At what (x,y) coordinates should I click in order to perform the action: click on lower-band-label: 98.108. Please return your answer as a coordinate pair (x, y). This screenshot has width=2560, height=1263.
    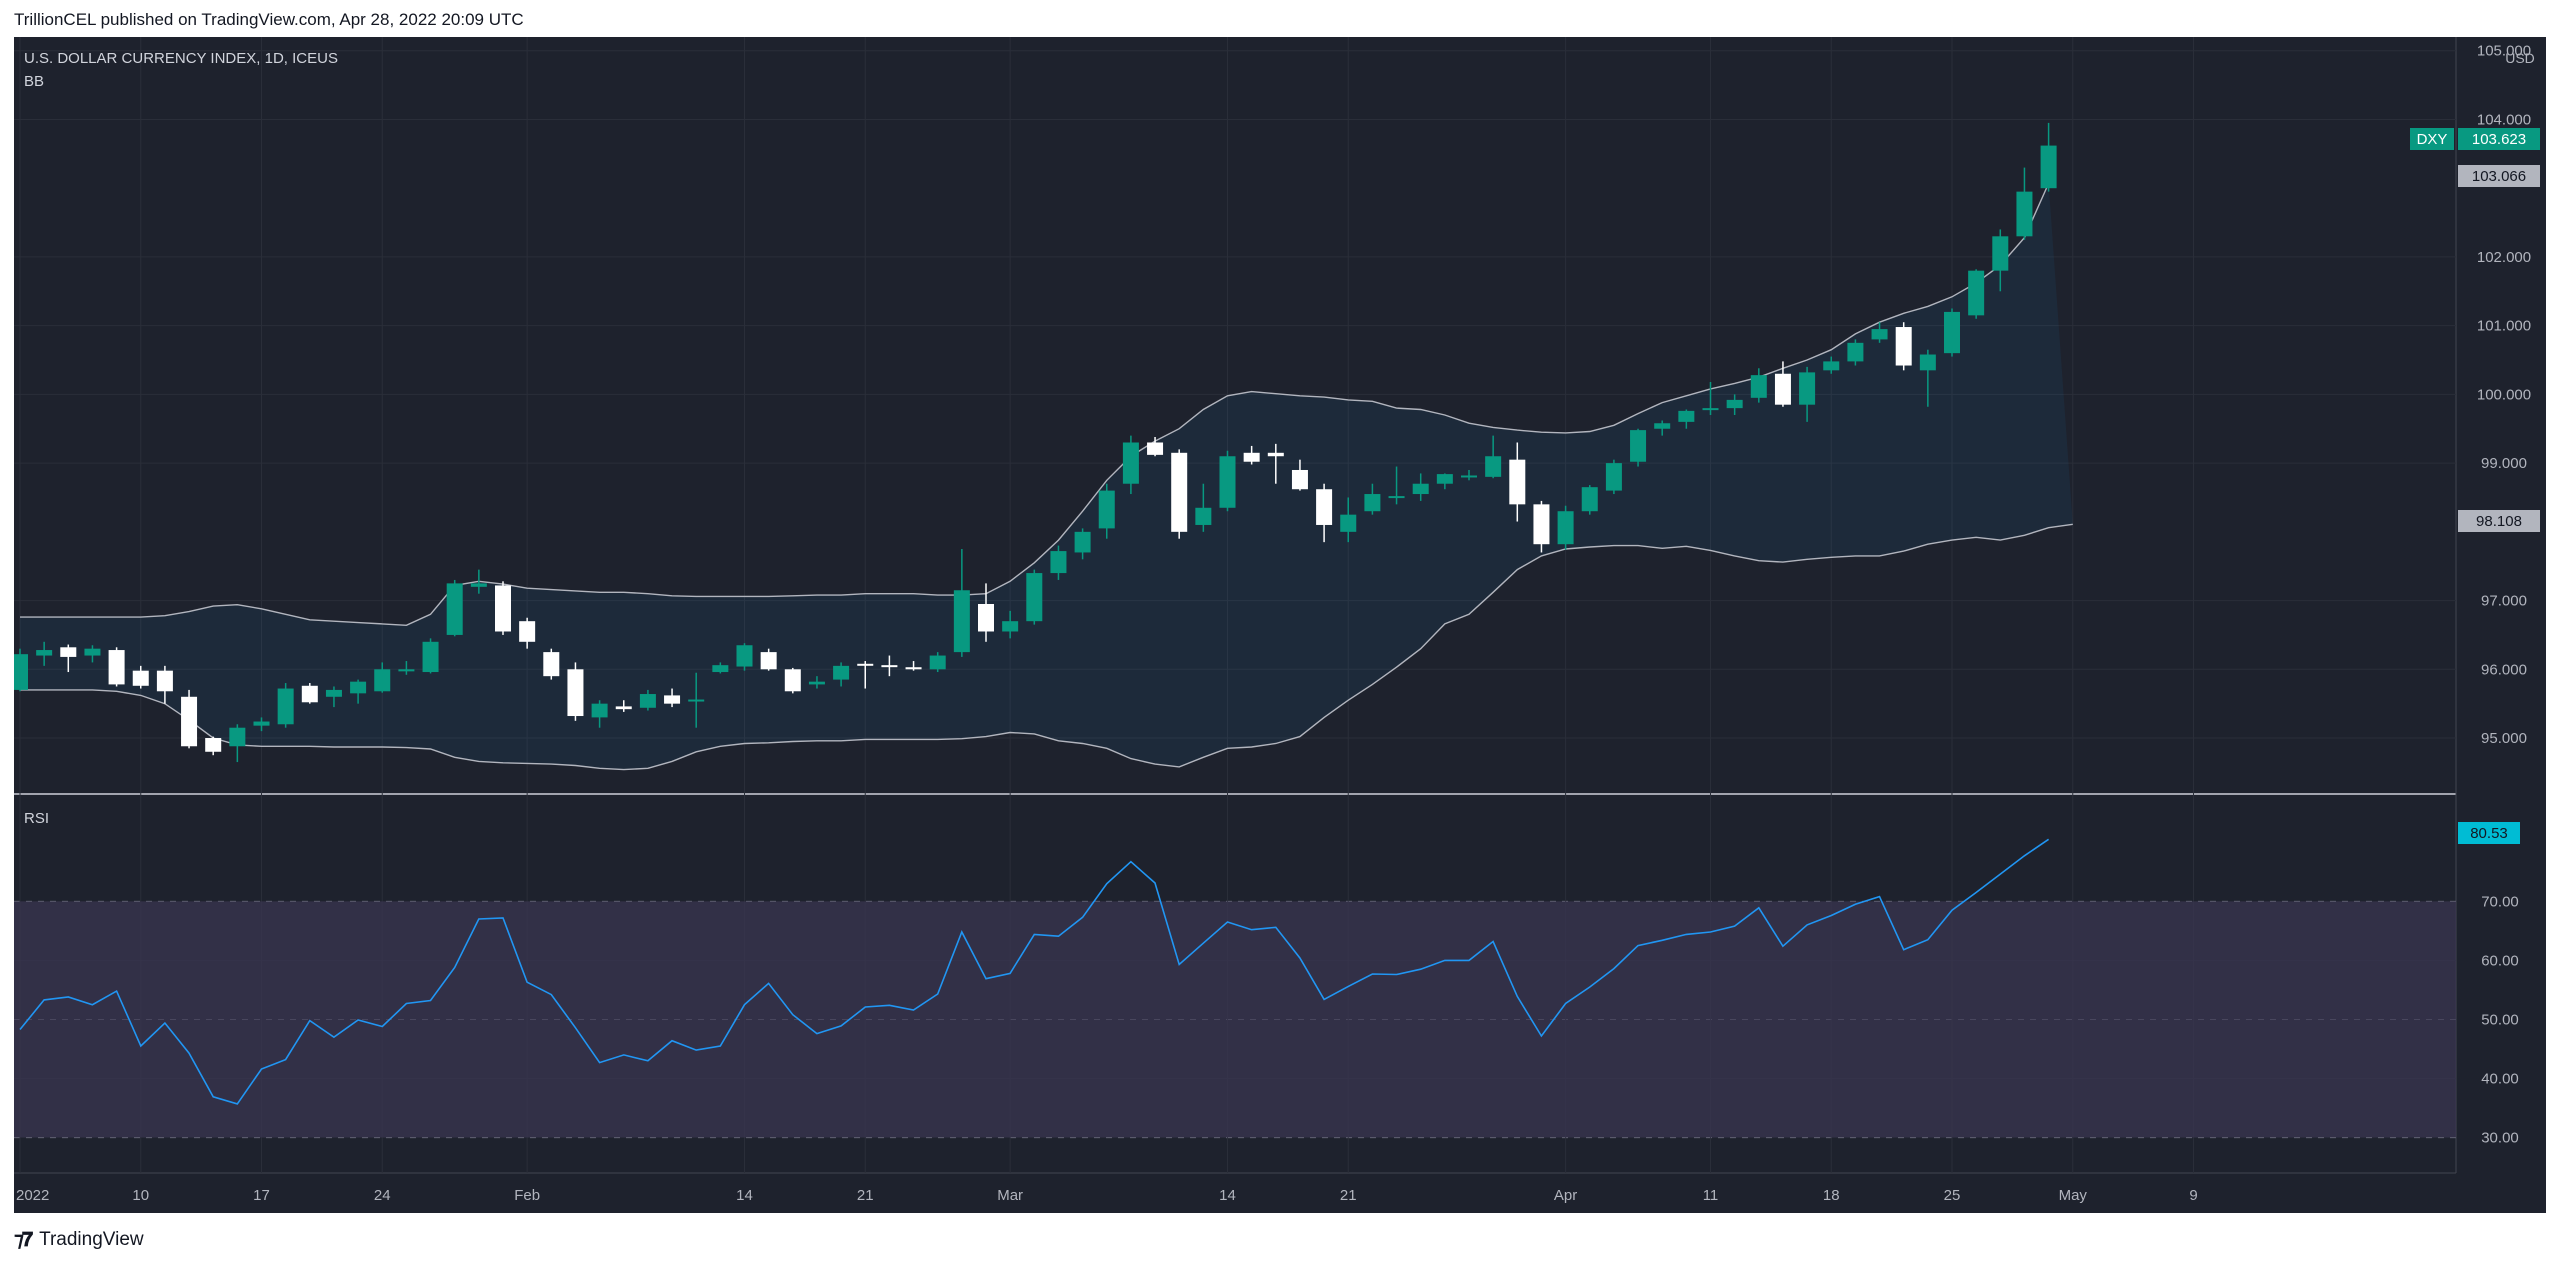
    Looking at the image, I should click on (2499, 521).